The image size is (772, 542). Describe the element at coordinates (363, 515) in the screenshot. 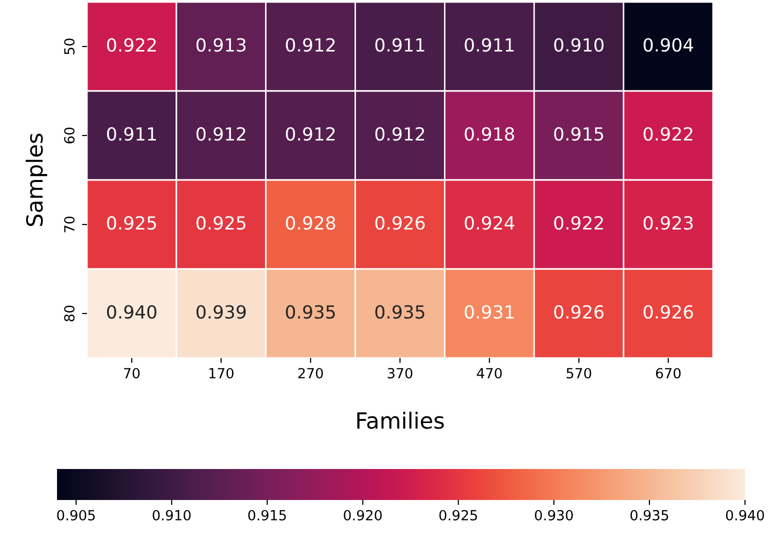

I see `color-bar-label: 0.920` at that location.